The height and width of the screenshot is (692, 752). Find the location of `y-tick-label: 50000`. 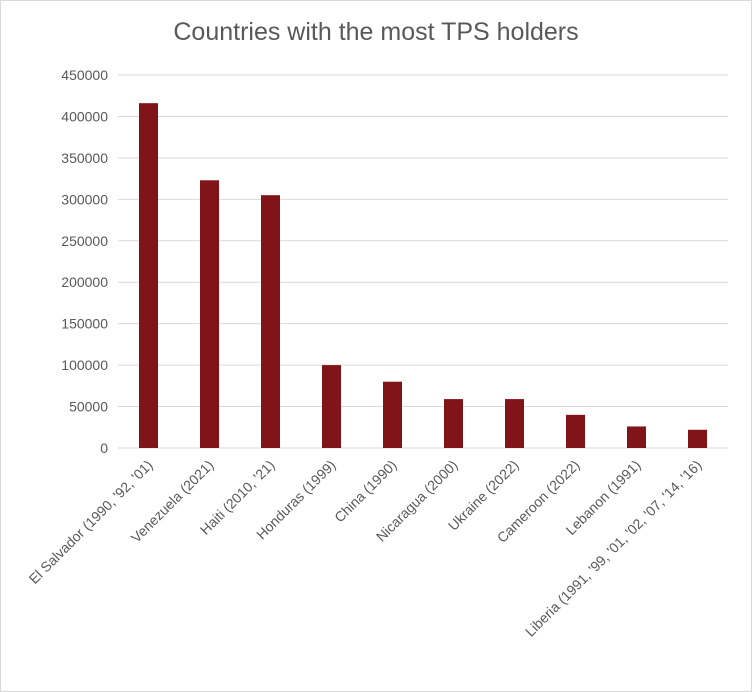

y-tick-label: 50000 is located at coordinates (88, 407).